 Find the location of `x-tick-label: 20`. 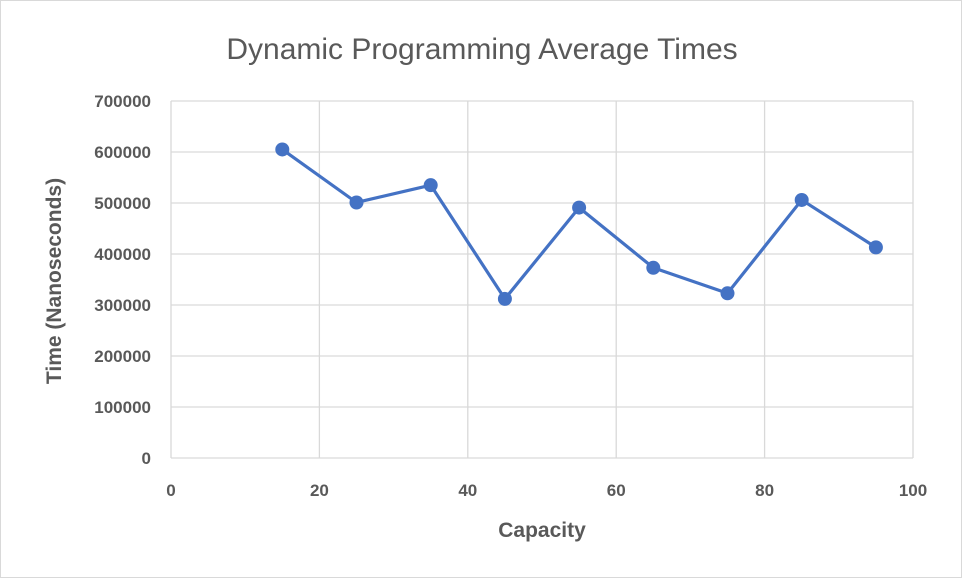

x-tick-label: 20 is located at coordinates (319, 490).